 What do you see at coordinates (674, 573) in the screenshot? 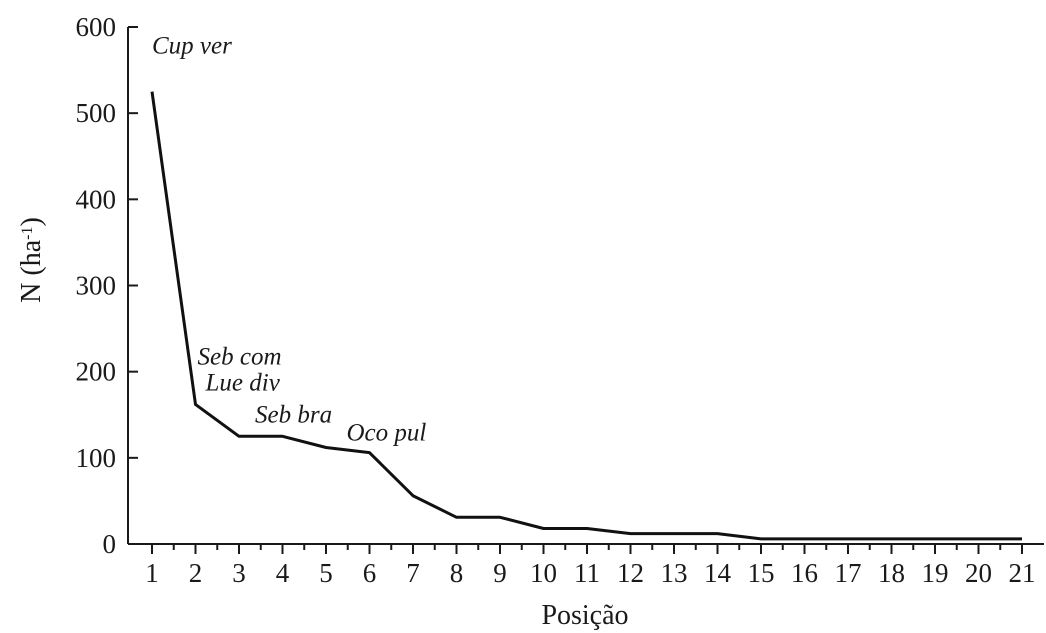
I see `x-tick-label: 13` at bounding box center [674, 573].